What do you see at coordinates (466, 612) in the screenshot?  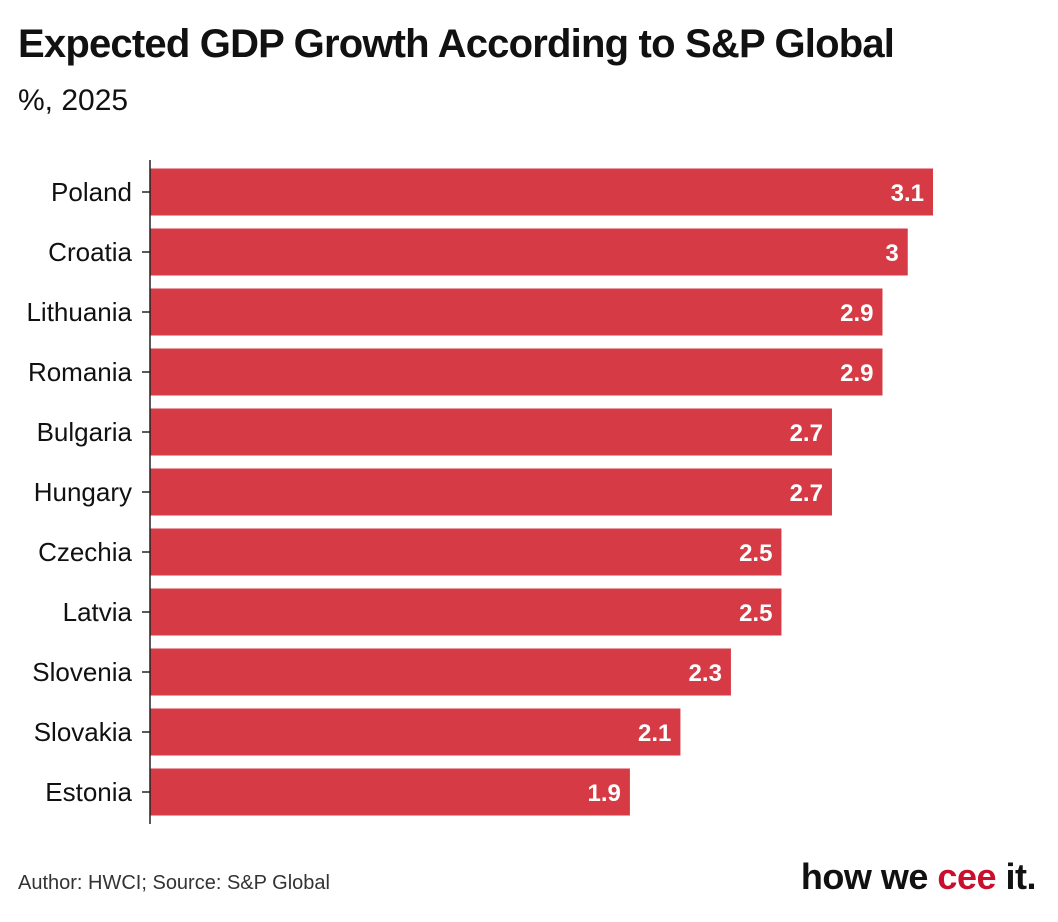 I see `bar-latvia` at bounding box center [466, 612].